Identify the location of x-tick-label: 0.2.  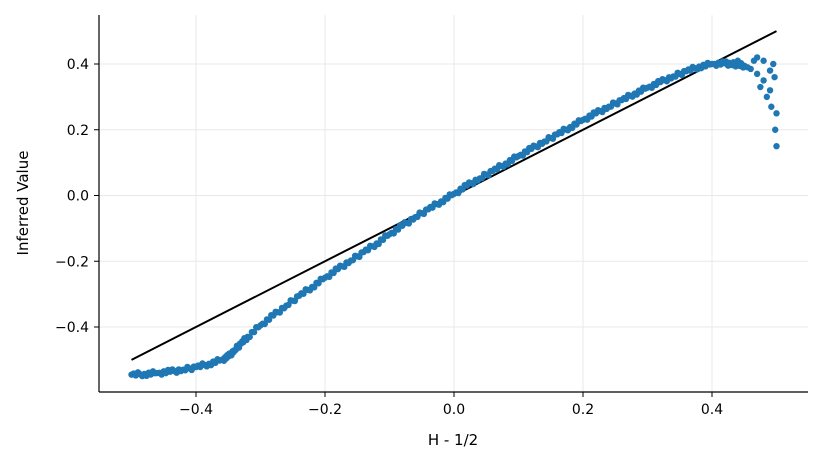
(583, 410).